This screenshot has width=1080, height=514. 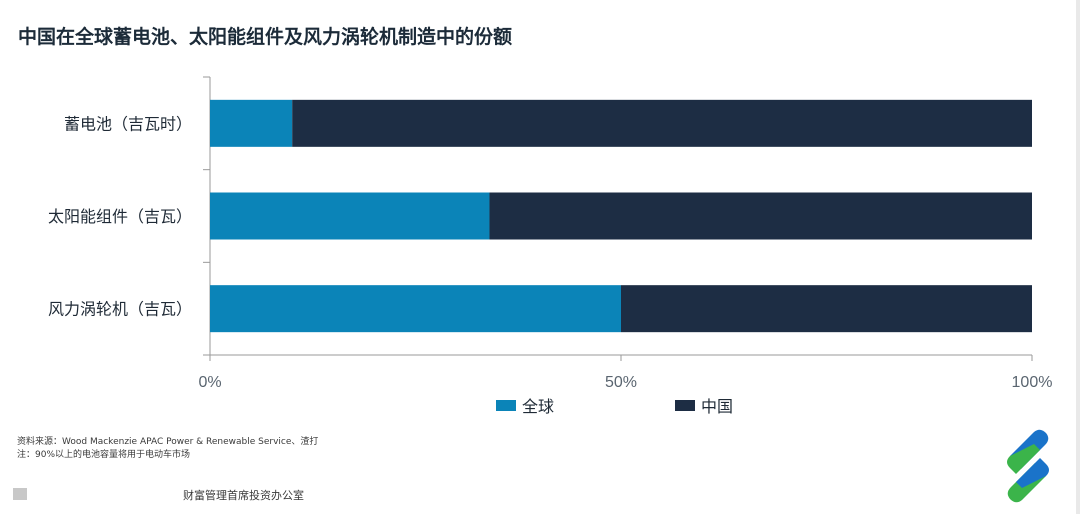 I want to click on x-tick-label: 100%, so click(x=1032, y=382).